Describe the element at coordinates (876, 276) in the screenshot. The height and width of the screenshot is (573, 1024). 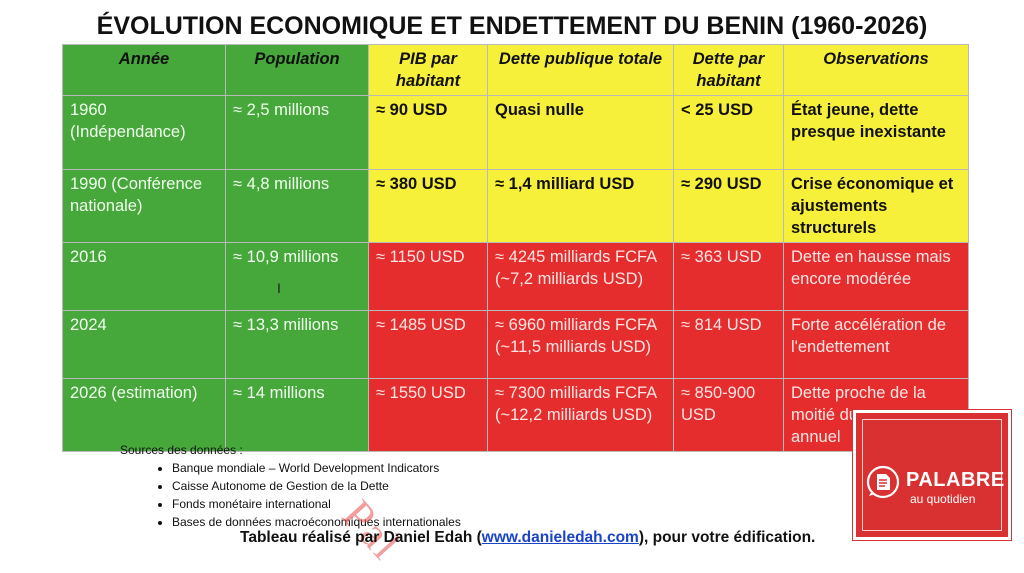
I see `cell-observations: Dette en hausse mais encore modérée` at that location.